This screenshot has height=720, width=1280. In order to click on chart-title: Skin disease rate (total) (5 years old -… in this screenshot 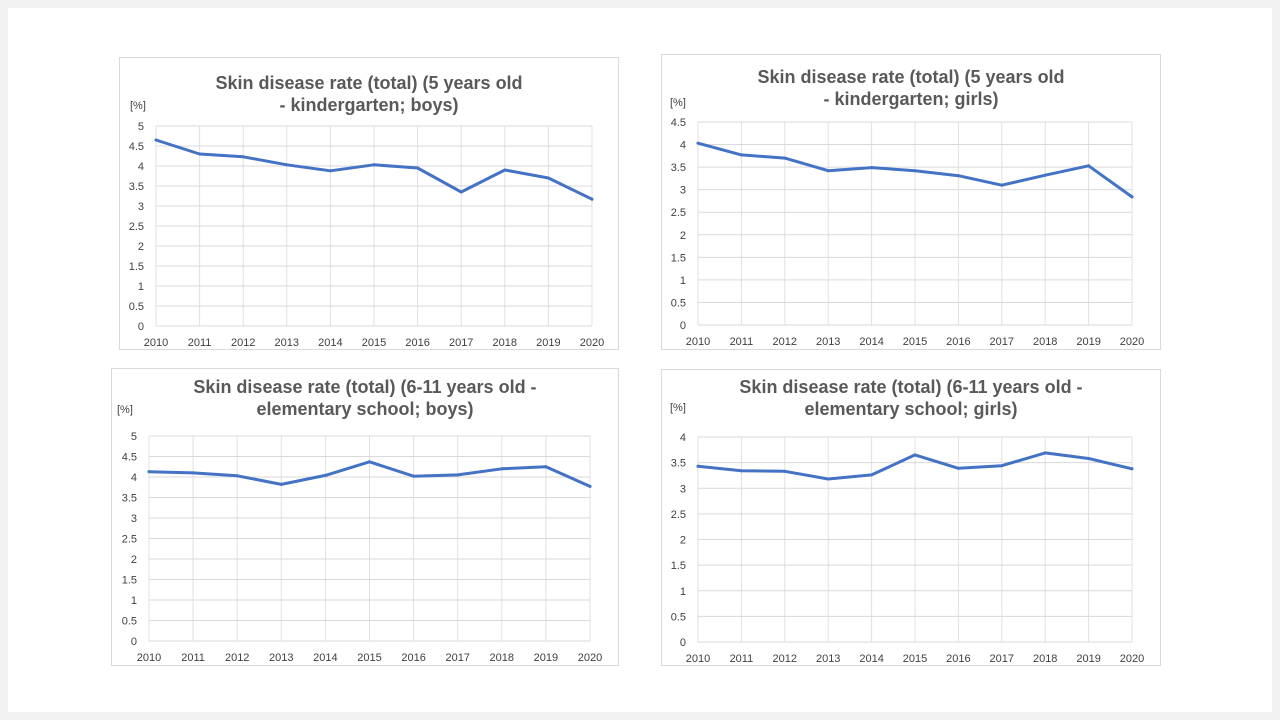, I will do `click(911, 88)`.